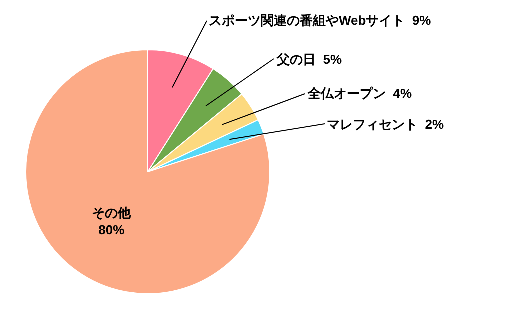 The height and width of the screenshot is (328, 507). I want to click on slice-label: スポーツ関連の番組やWebサイト 9%, so click(320, 20).